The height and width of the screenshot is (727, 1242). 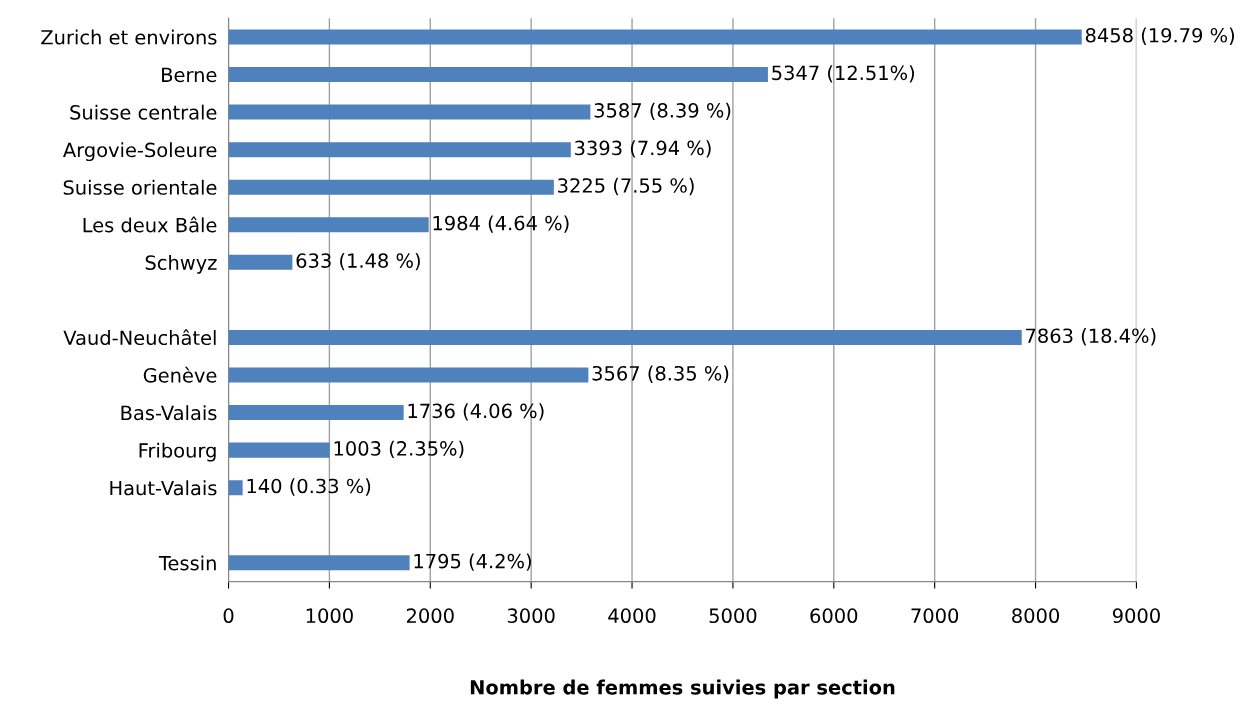 What do you see at coordinates (181, 264) in the screenshot?
I see `y-tick-label: Schwyz` at bounding box center [181, 264].